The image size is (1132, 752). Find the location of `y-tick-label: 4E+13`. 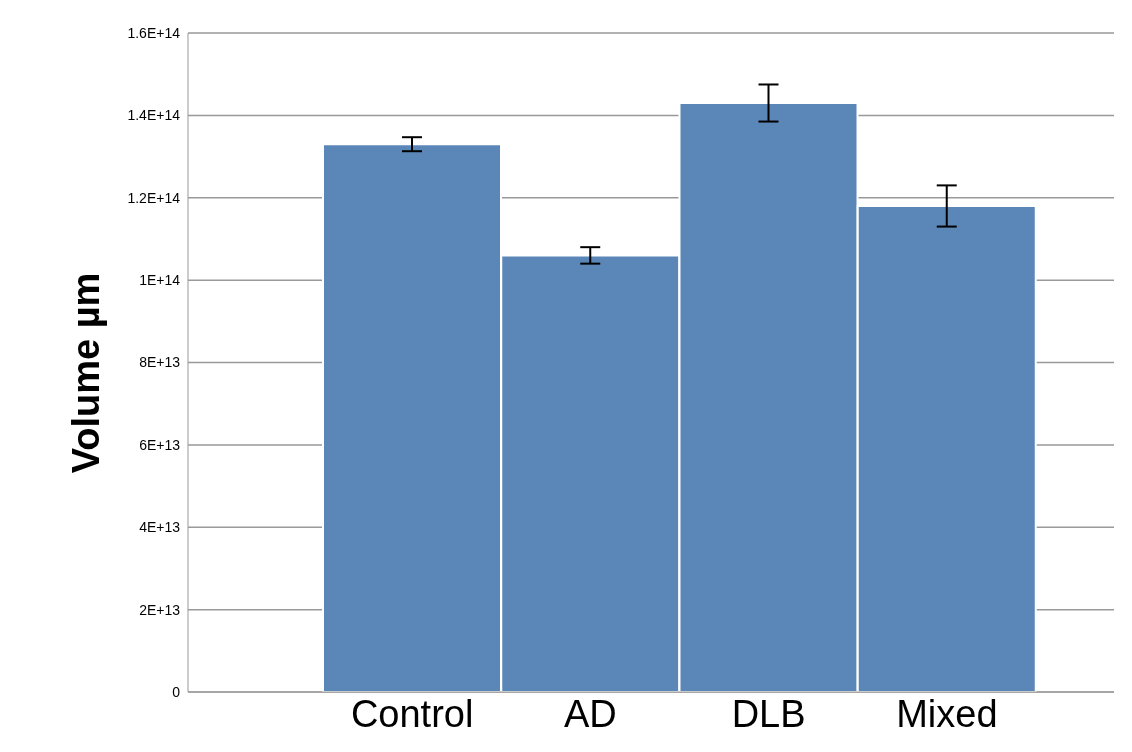

y-tick-label: 4E+13 is located at coordinates (160, 527).